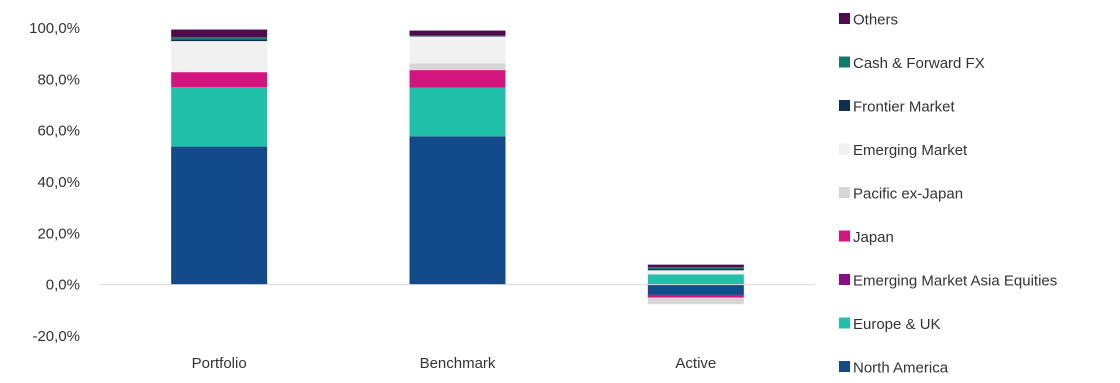  I want to click on y-tick-label: 100,0%, so click(54, 28).